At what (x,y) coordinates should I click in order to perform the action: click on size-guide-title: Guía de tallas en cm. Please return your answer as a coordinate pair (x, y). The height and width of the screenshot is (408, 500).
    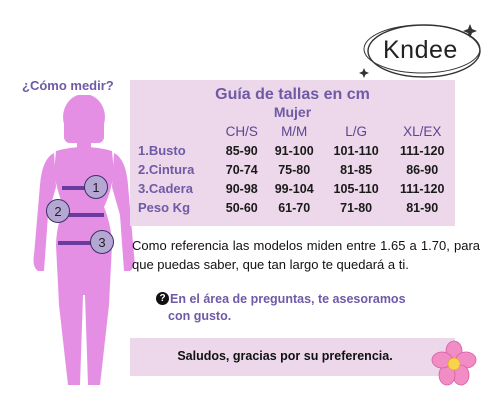
    Looking at the image, I should click on (292, 94).